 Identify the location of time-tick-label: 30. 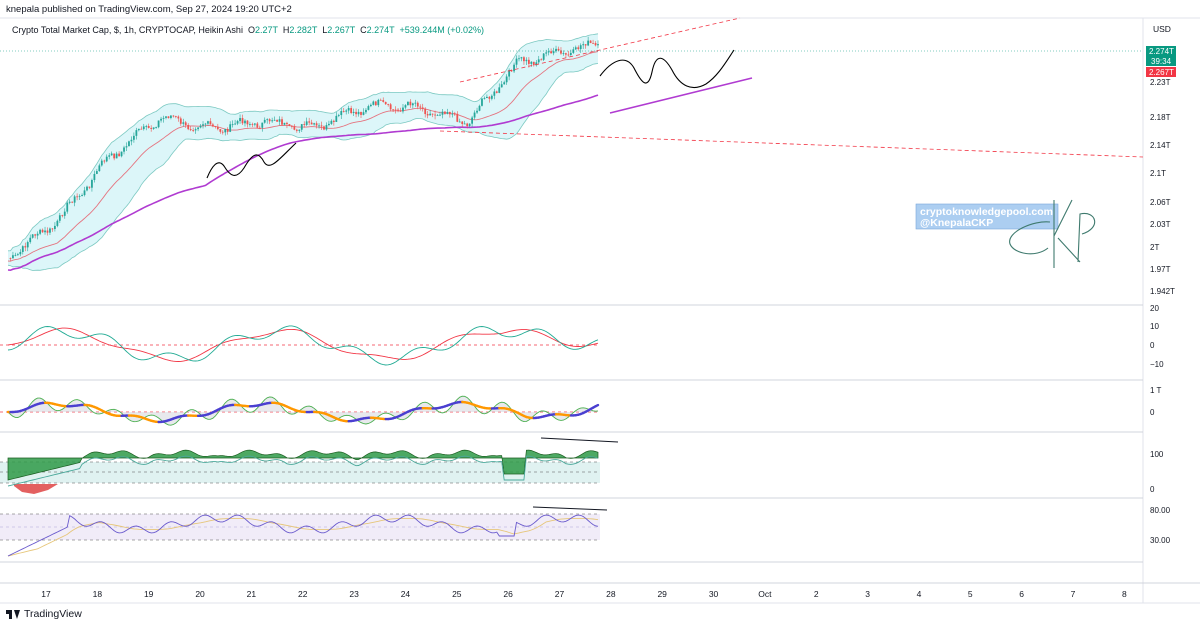
(714, 594).